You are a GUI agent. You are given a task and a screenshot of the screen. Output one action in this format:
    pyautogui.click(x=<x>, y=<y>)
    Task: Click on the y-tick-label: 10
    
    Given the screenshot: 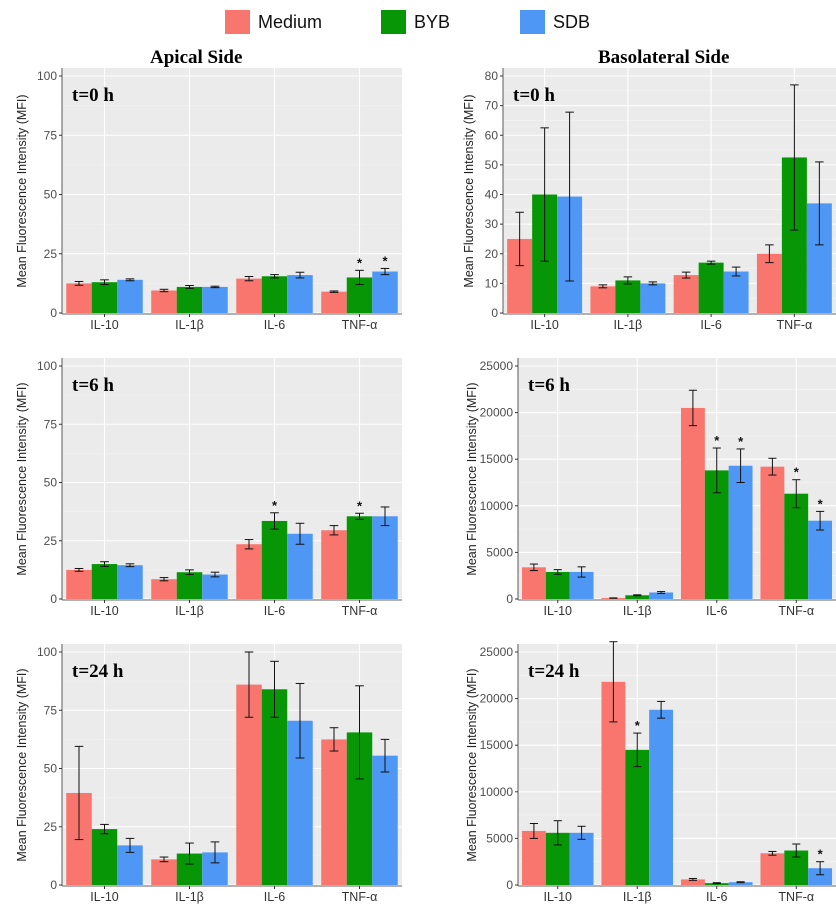 What is the action you would take?
    pyautogui.click(x=492, y=283)
    